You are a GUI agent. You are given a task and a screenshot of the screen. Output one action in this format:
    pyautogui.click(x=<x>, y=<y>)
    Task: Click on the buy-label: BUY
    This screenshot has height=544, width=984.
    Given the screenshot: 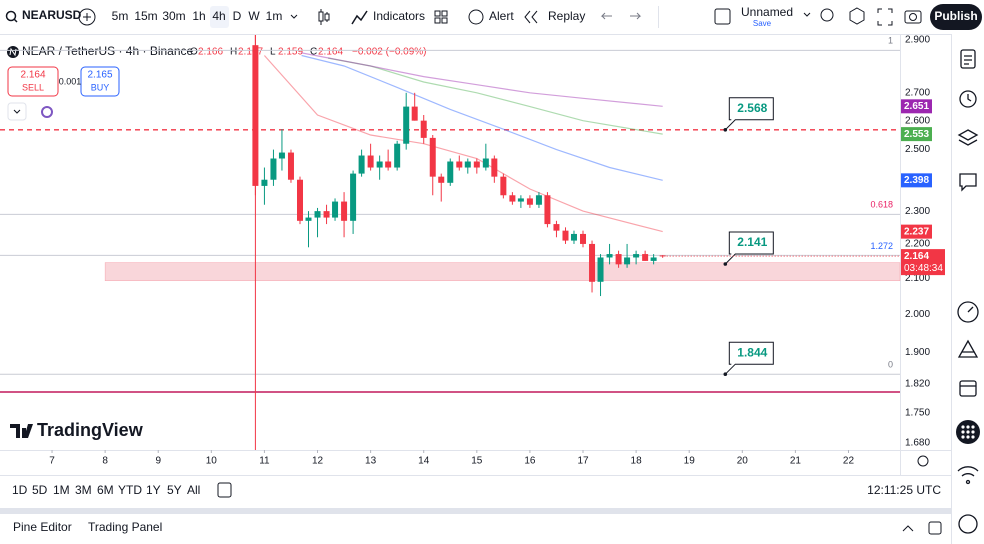 What is the action you would take?
    pyautogui.click(x=100, y=87)
    